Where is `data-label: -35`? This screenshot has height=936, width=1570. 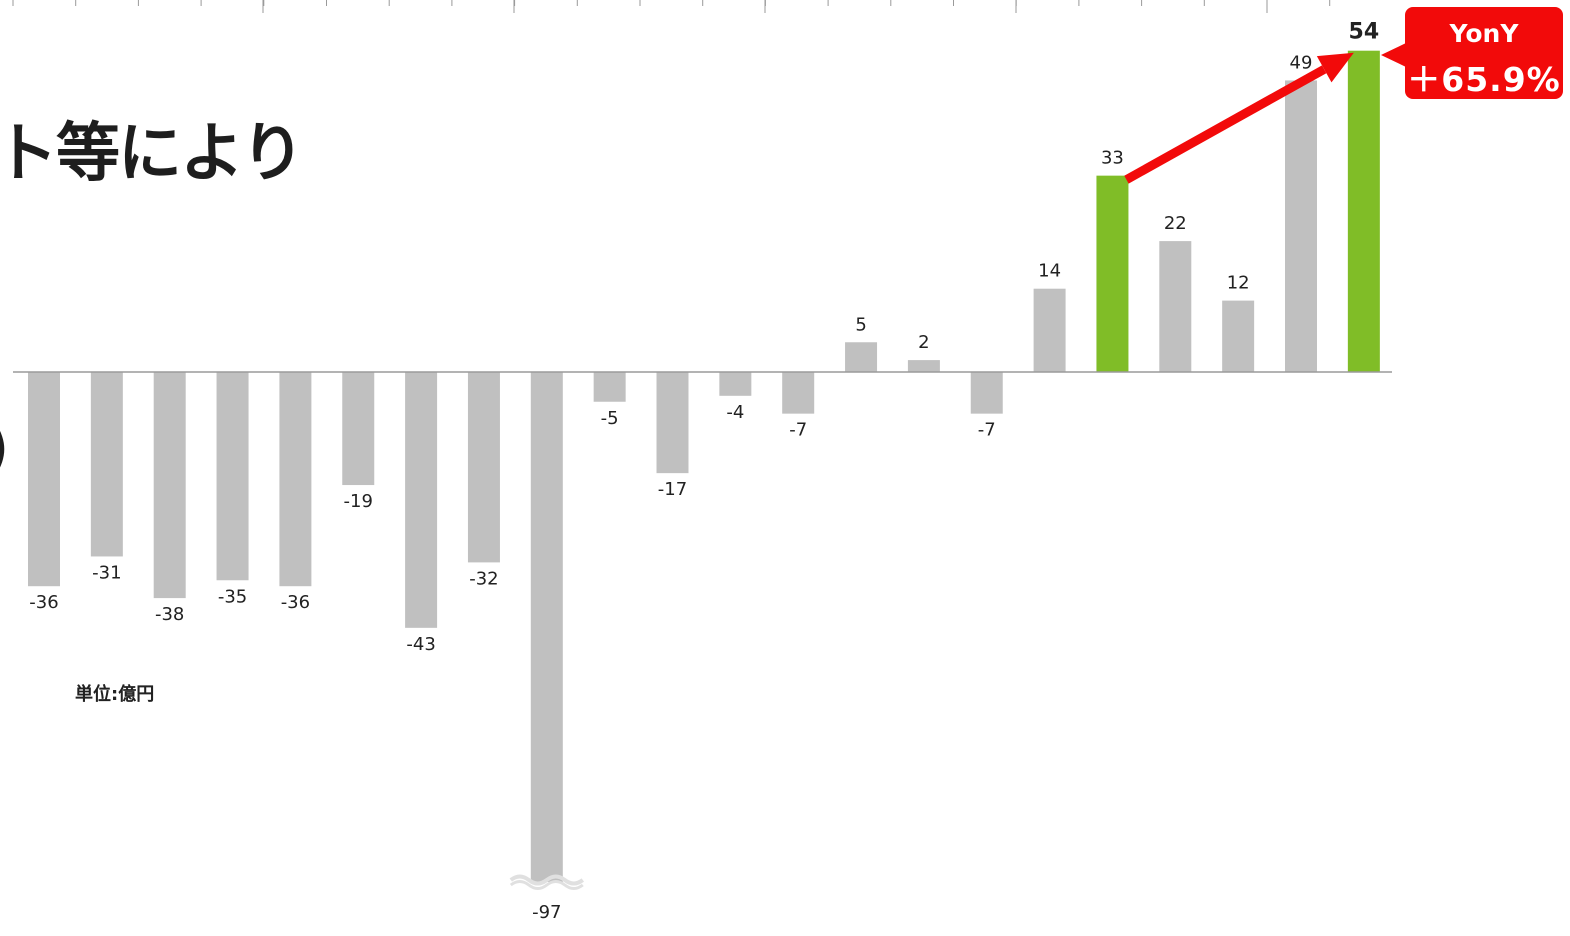
data-label: -35 is located at coordinates (232, 596).